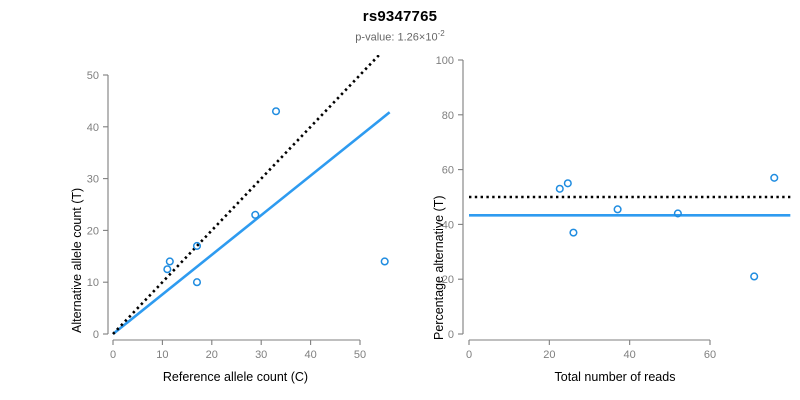 The height and width of the screenshot is (400, 800). I want to click on right-y-tick-label: 60, so click(448, 171).